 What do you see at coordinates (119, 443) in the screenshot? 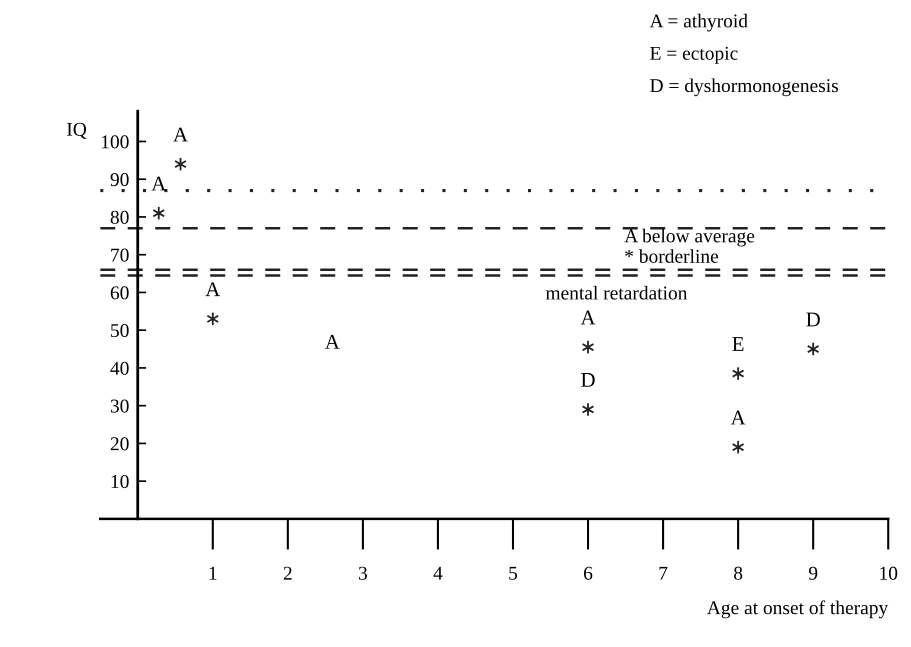
I see `y-tick-label: 20` at bounding box center [119, 443].